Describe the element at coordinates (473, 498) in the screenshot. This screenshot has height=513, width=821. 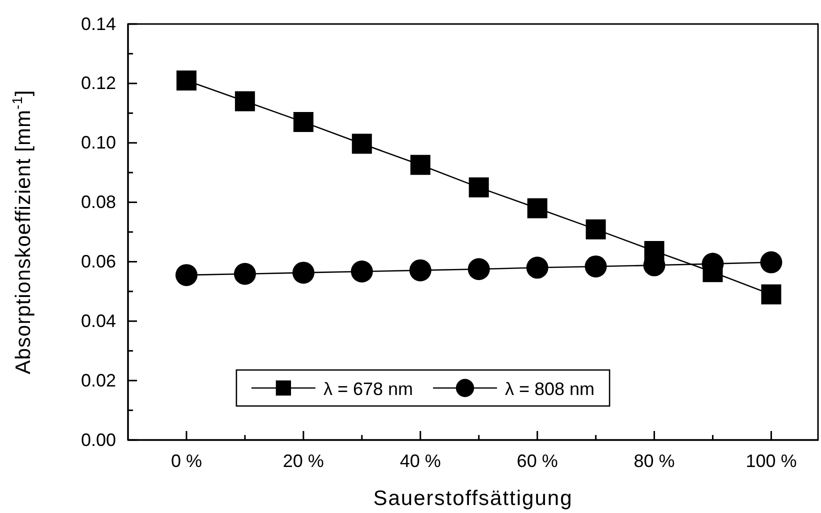
I see `x-axis-title: Sauerstoffsättigung` at that location.